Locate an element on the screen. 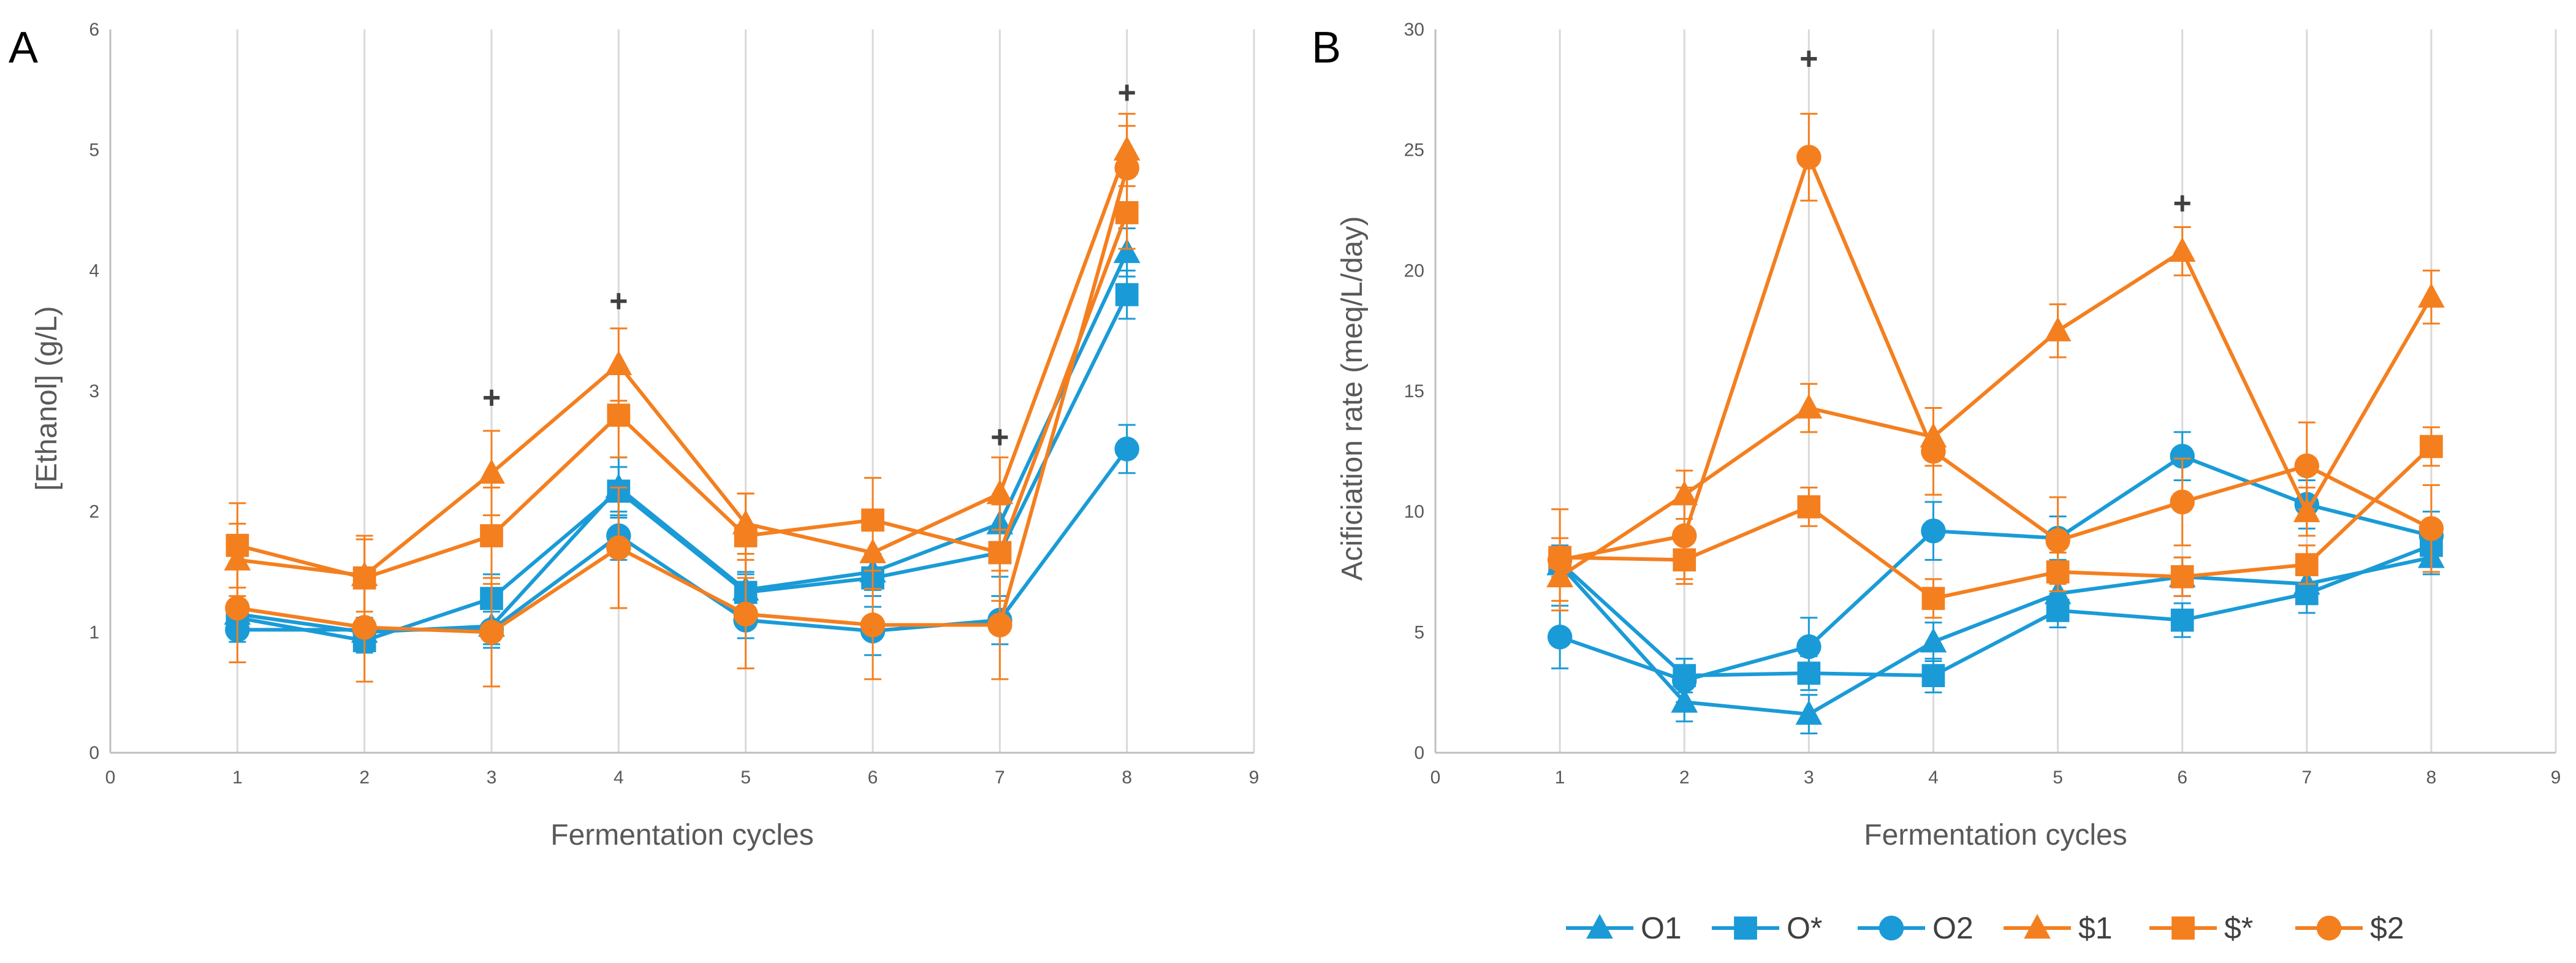 The width and height of the screenshot is (2576, 963). legend: O1 O* O2 $1 $* $2 is located at coordinates (1985, 928).